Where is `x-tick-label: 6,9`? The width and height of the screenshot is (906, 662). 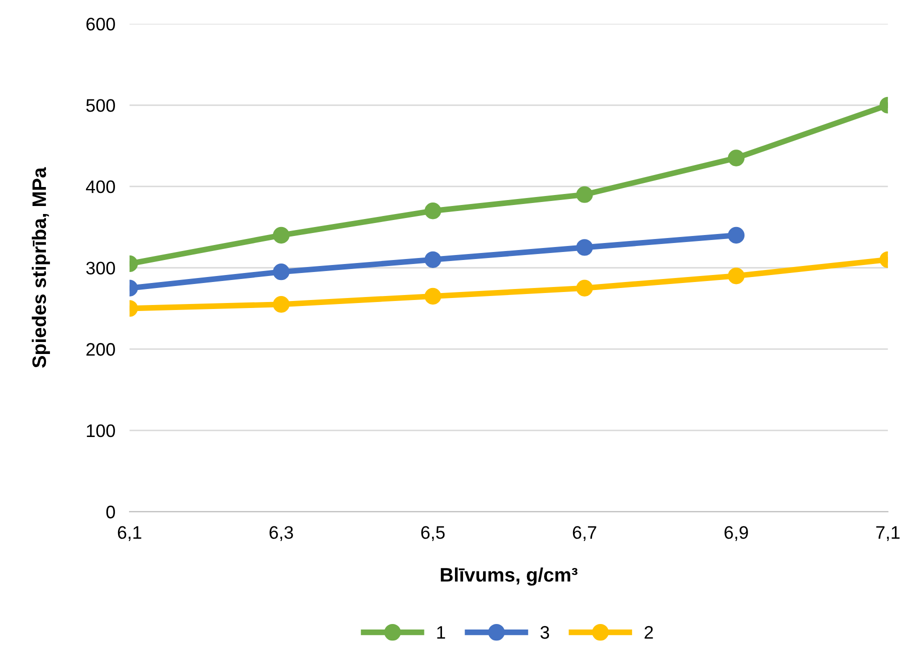
x-tick-label: 6,9 is located at coordinates (736, 534).